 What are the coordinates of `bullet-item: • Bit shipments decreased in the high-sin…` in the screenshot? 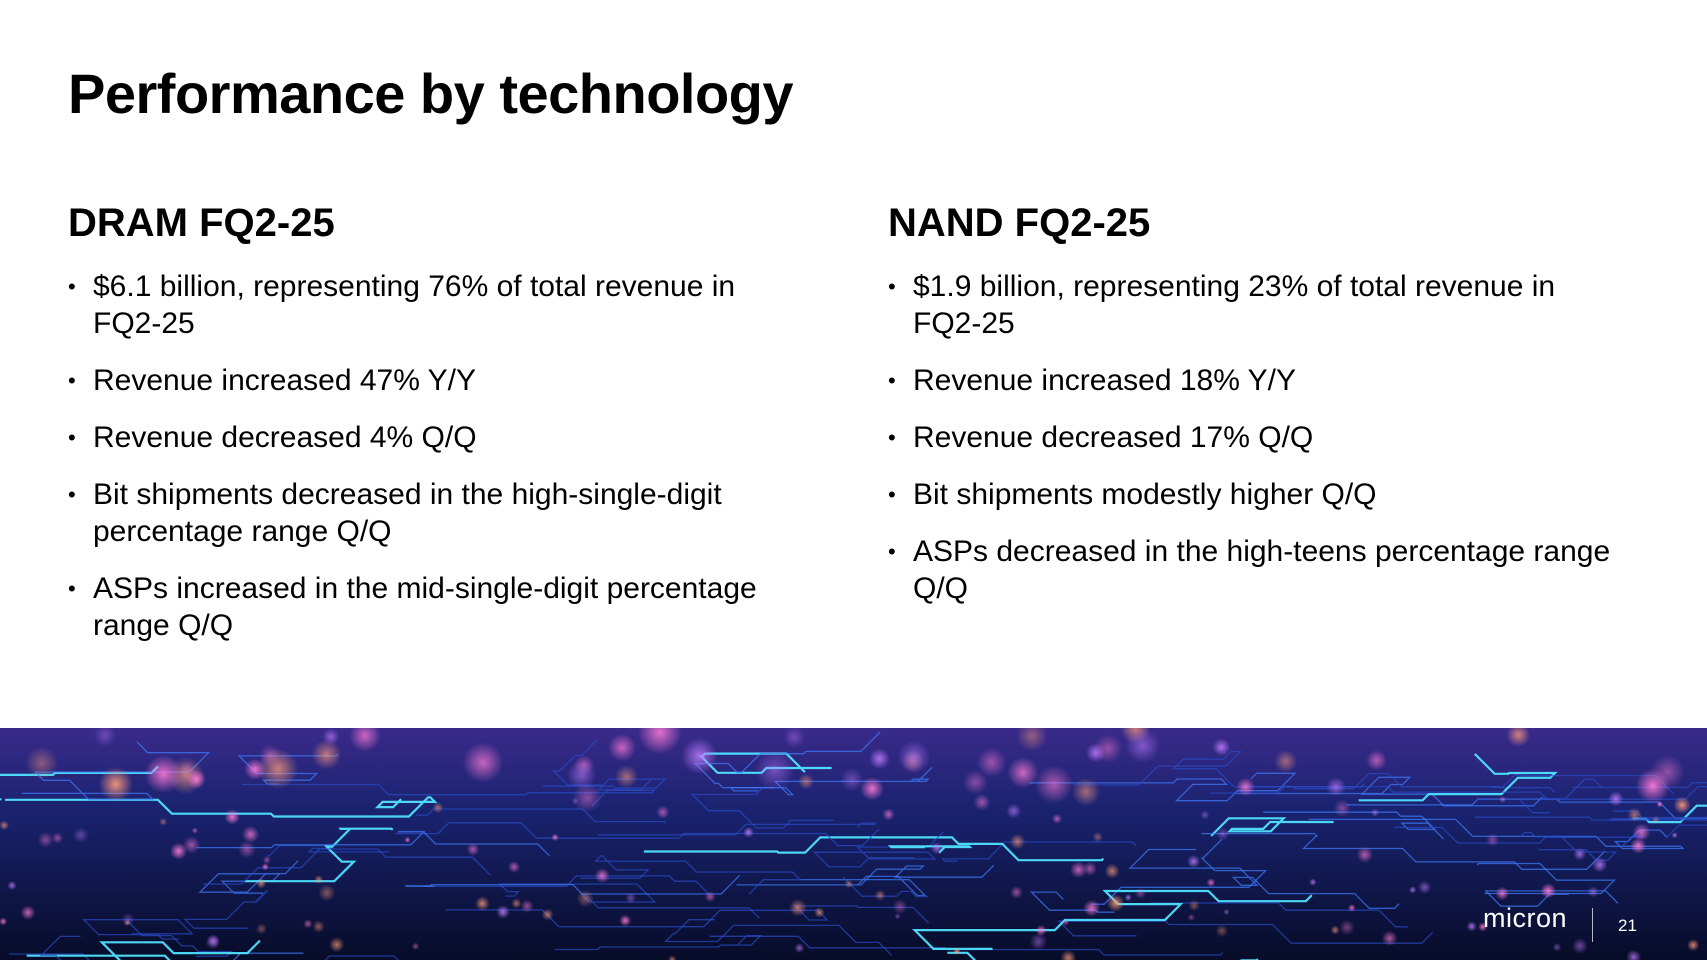 It's located at (438, 513).